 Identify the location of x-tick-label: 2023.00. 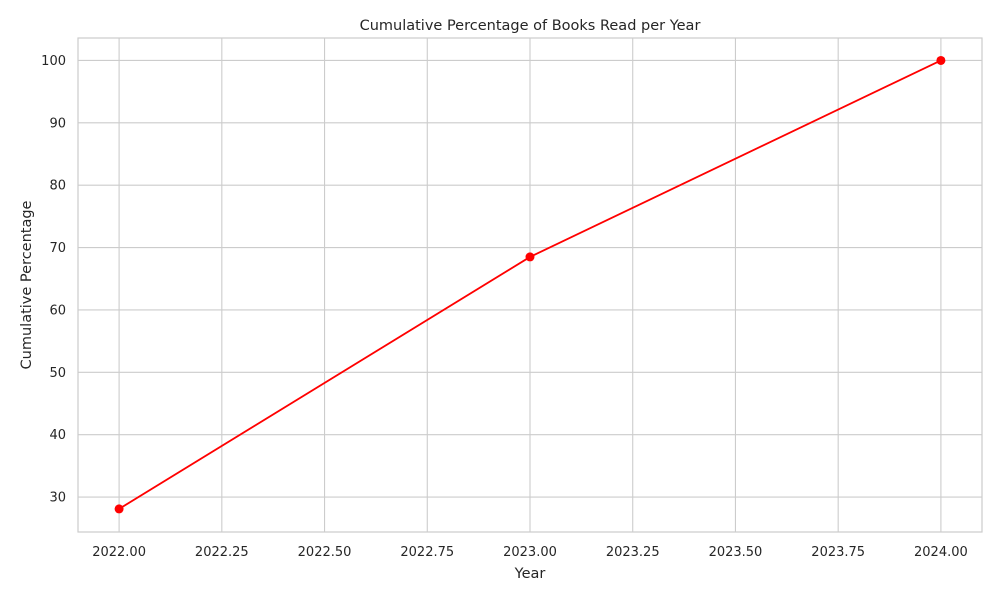
(530, 552).